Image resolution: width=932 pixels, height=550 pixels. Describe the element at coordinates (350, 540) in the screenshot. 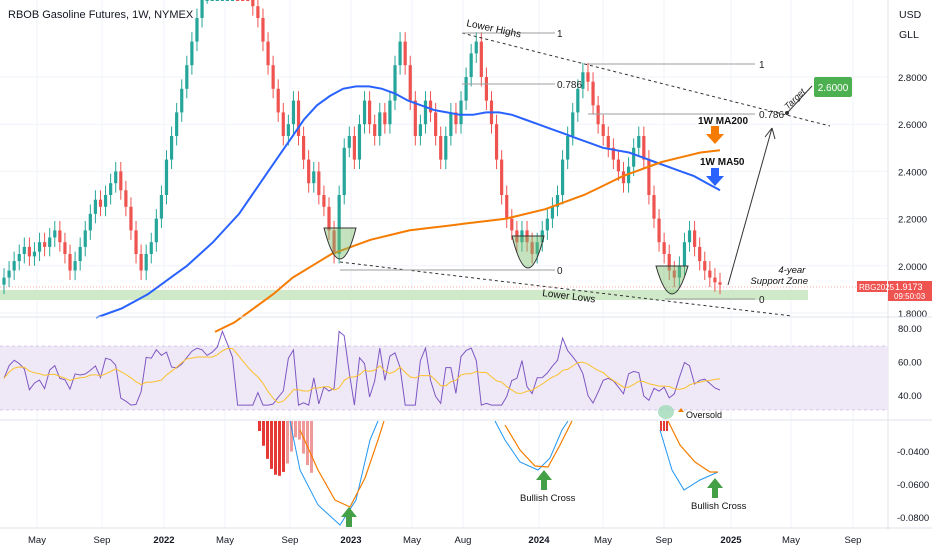

I see `time-tick-label: 2023` at that location.